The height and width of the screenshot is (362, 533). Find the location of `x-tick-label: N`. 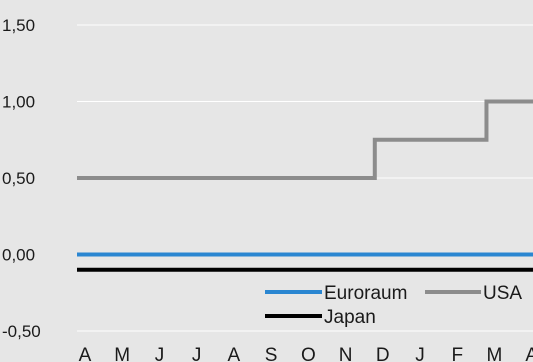

x-tick-label: N is located at coordinates (346, 353).